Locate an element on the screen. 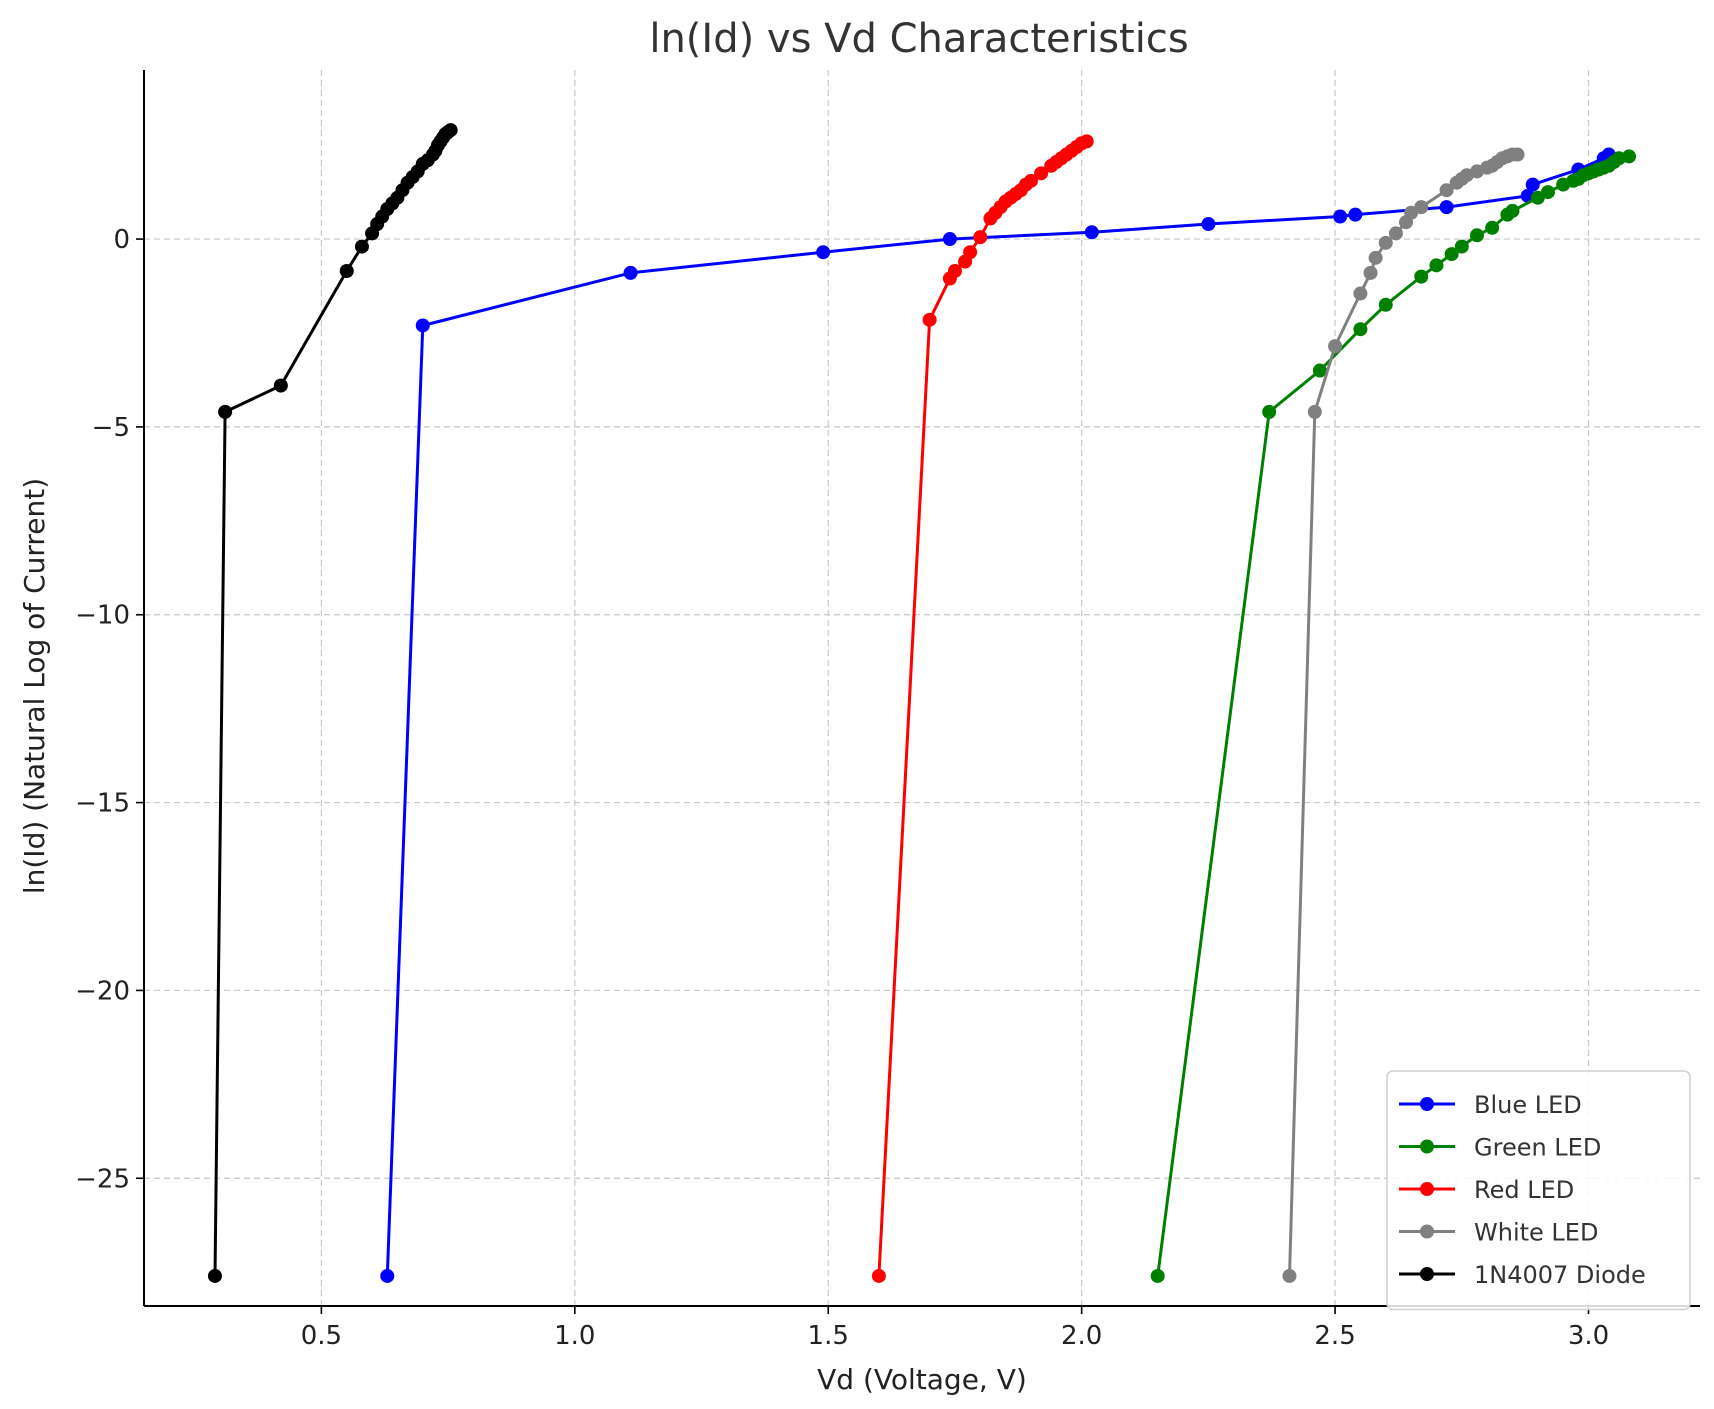  legend-label: 1N4007 Diode is located at coordinates (1560, 1275).